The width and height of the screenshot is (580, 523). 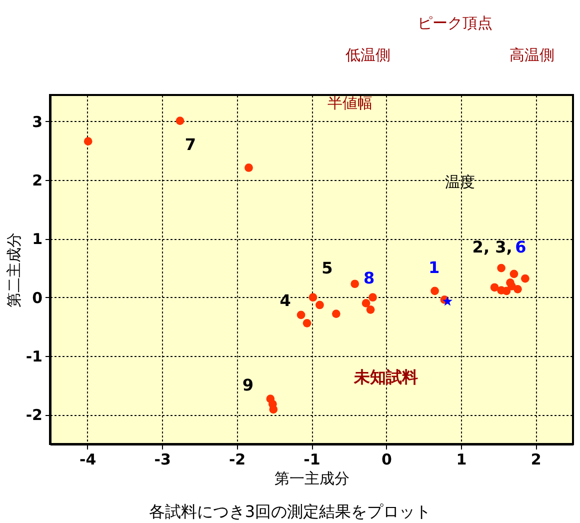 What do you see at coordinates (37, 239) in the screenshot?
I see `y-tick-label: 1` at bounding box center [37, 239].